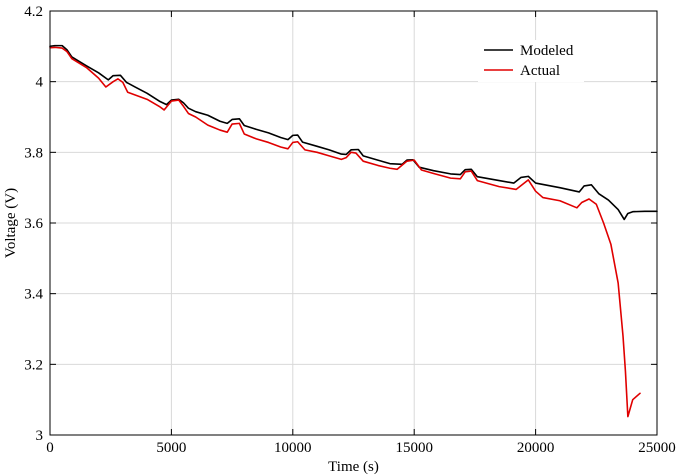 The height and width of the screenshot is (476, 682). What do you see at coordinates (33, 12) in the screenshot?
I see `y-tick-label: 4.2` at bounding box center [33, 12].